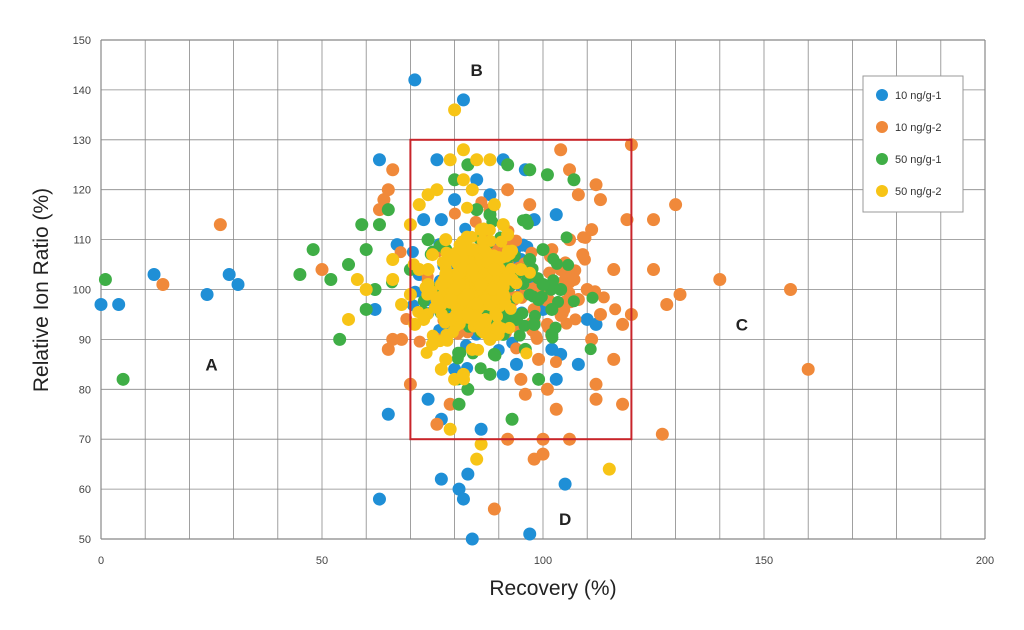 The image size is (1024, 630). I want to click on legend-label: 10 ng/g-1, so click(918, 96).